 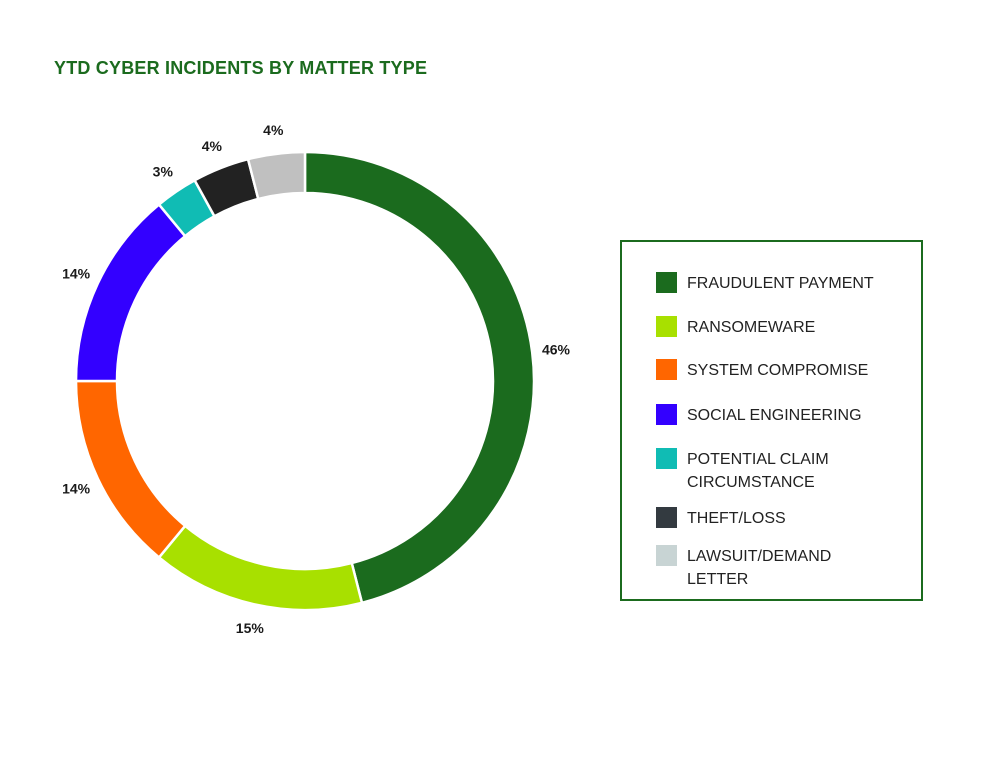 I want to click on legend-item-fraudulent-payment: FRAUDULENT PAYMENT, so click(x=771, y=283).